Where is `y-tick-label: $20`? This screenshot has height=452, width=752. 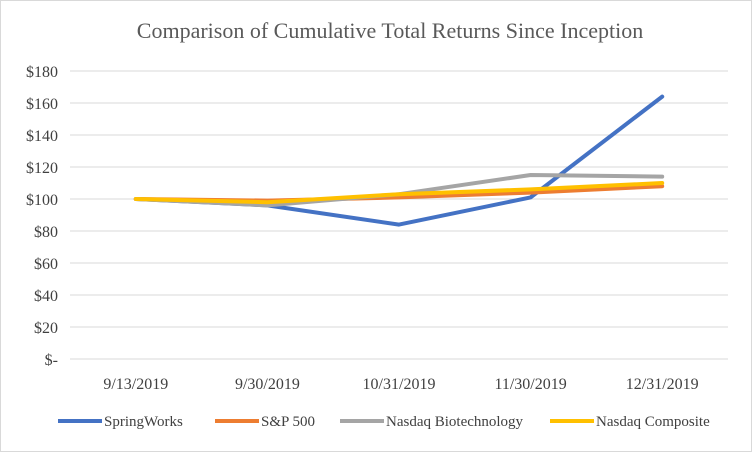
y-tick-label: $20 is located at coordinates (46, 328).